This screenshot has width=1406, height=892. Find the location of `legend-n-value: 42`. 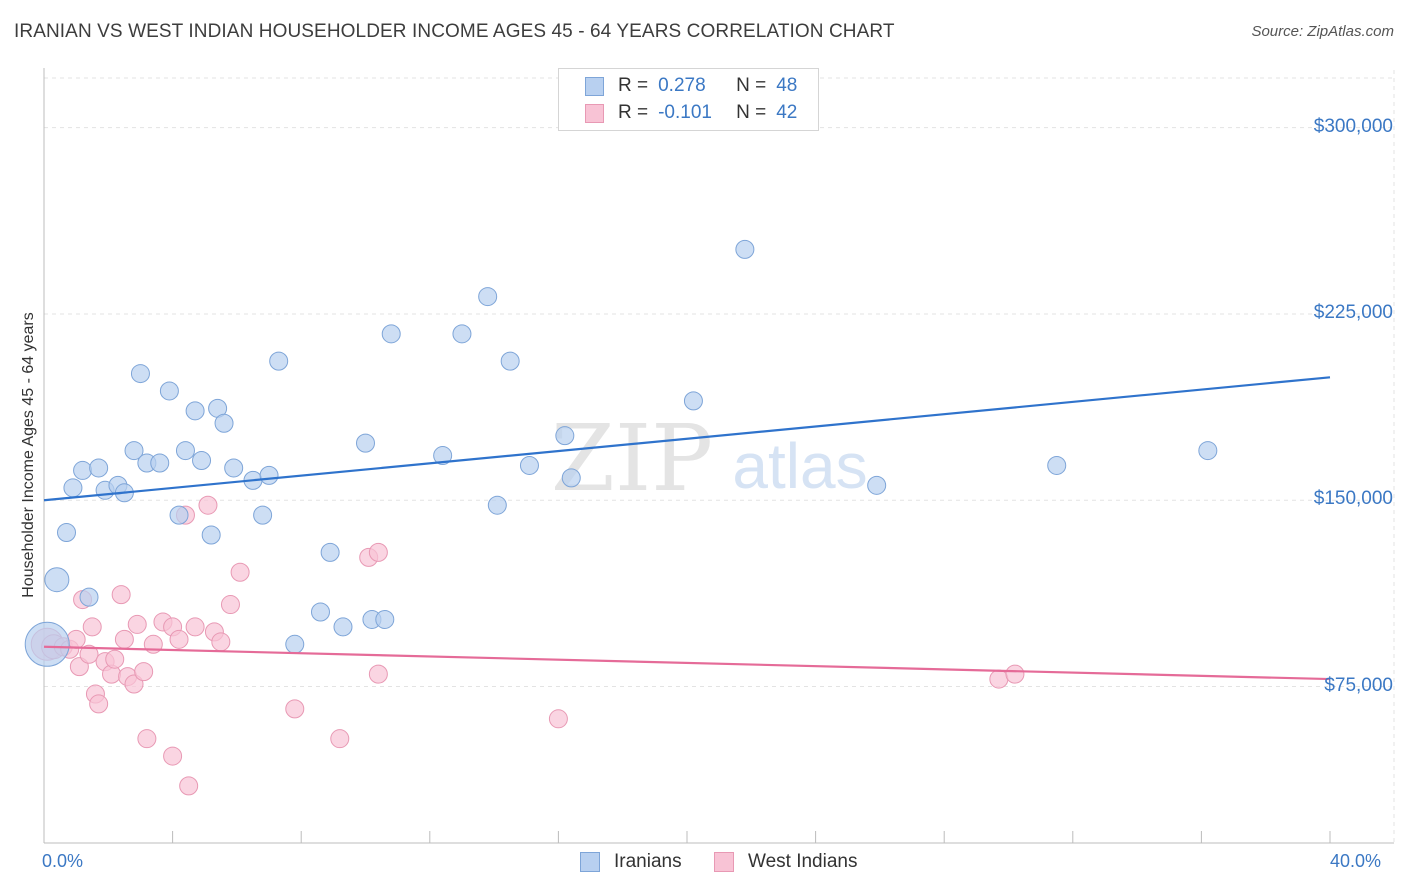

legend-n-value: 42 is located at coordinates (787, 112).